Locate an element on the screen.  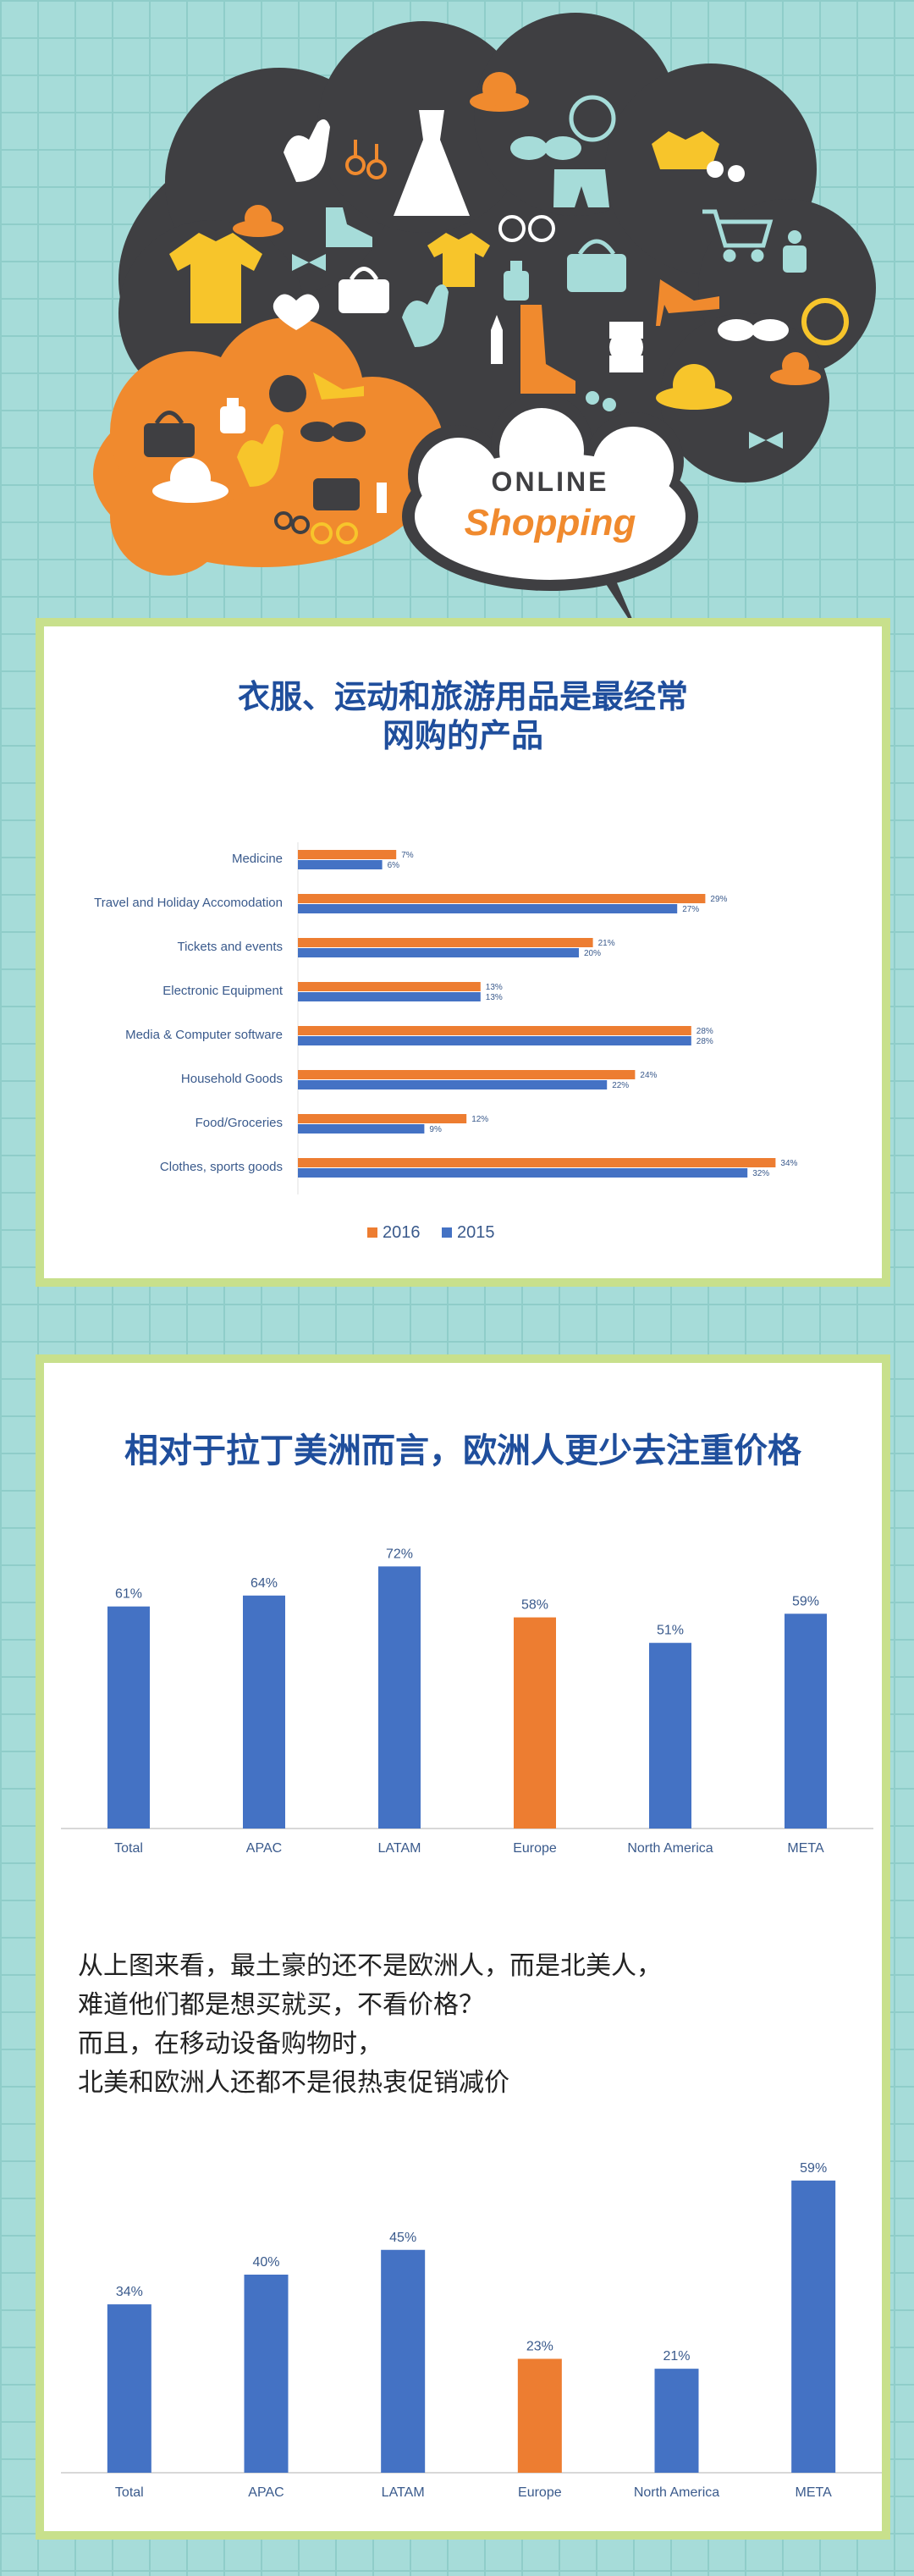
chart1-data-label: 34% is located at coordinates (788, 1163).